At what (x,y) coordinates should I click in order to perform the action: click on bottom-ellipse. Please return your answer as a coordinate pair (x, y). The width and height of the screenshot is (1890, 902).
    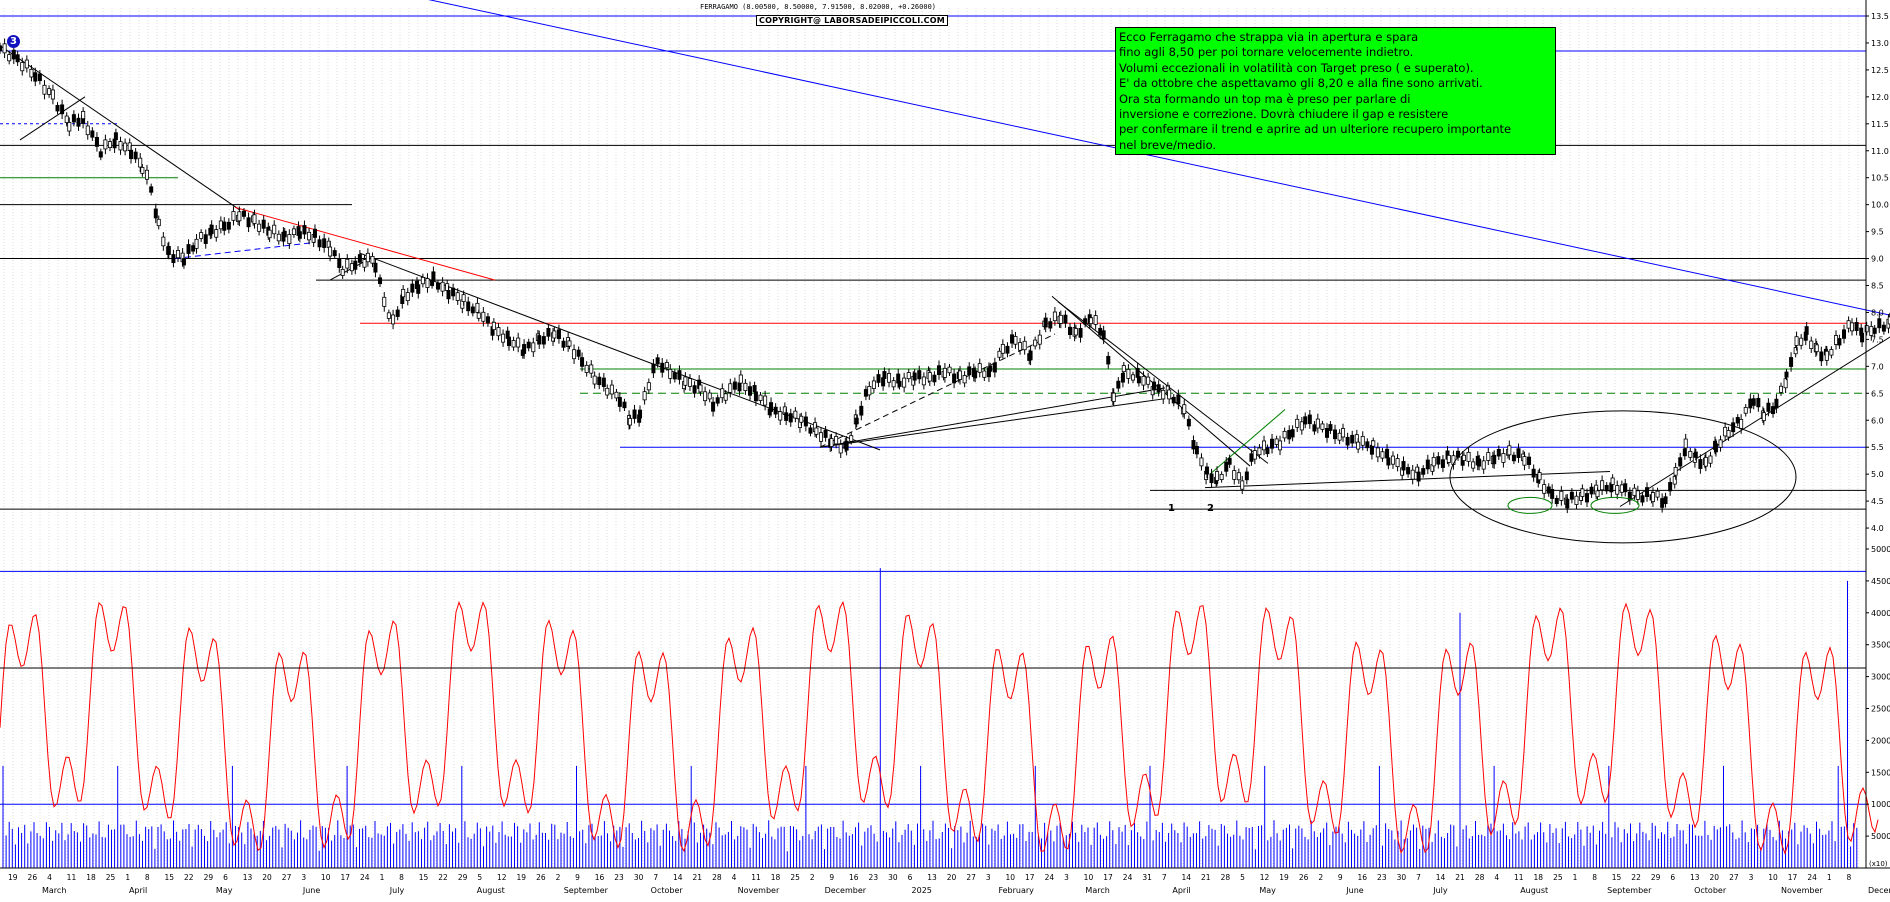
    Looking at the image, I should click on (1615, 505).